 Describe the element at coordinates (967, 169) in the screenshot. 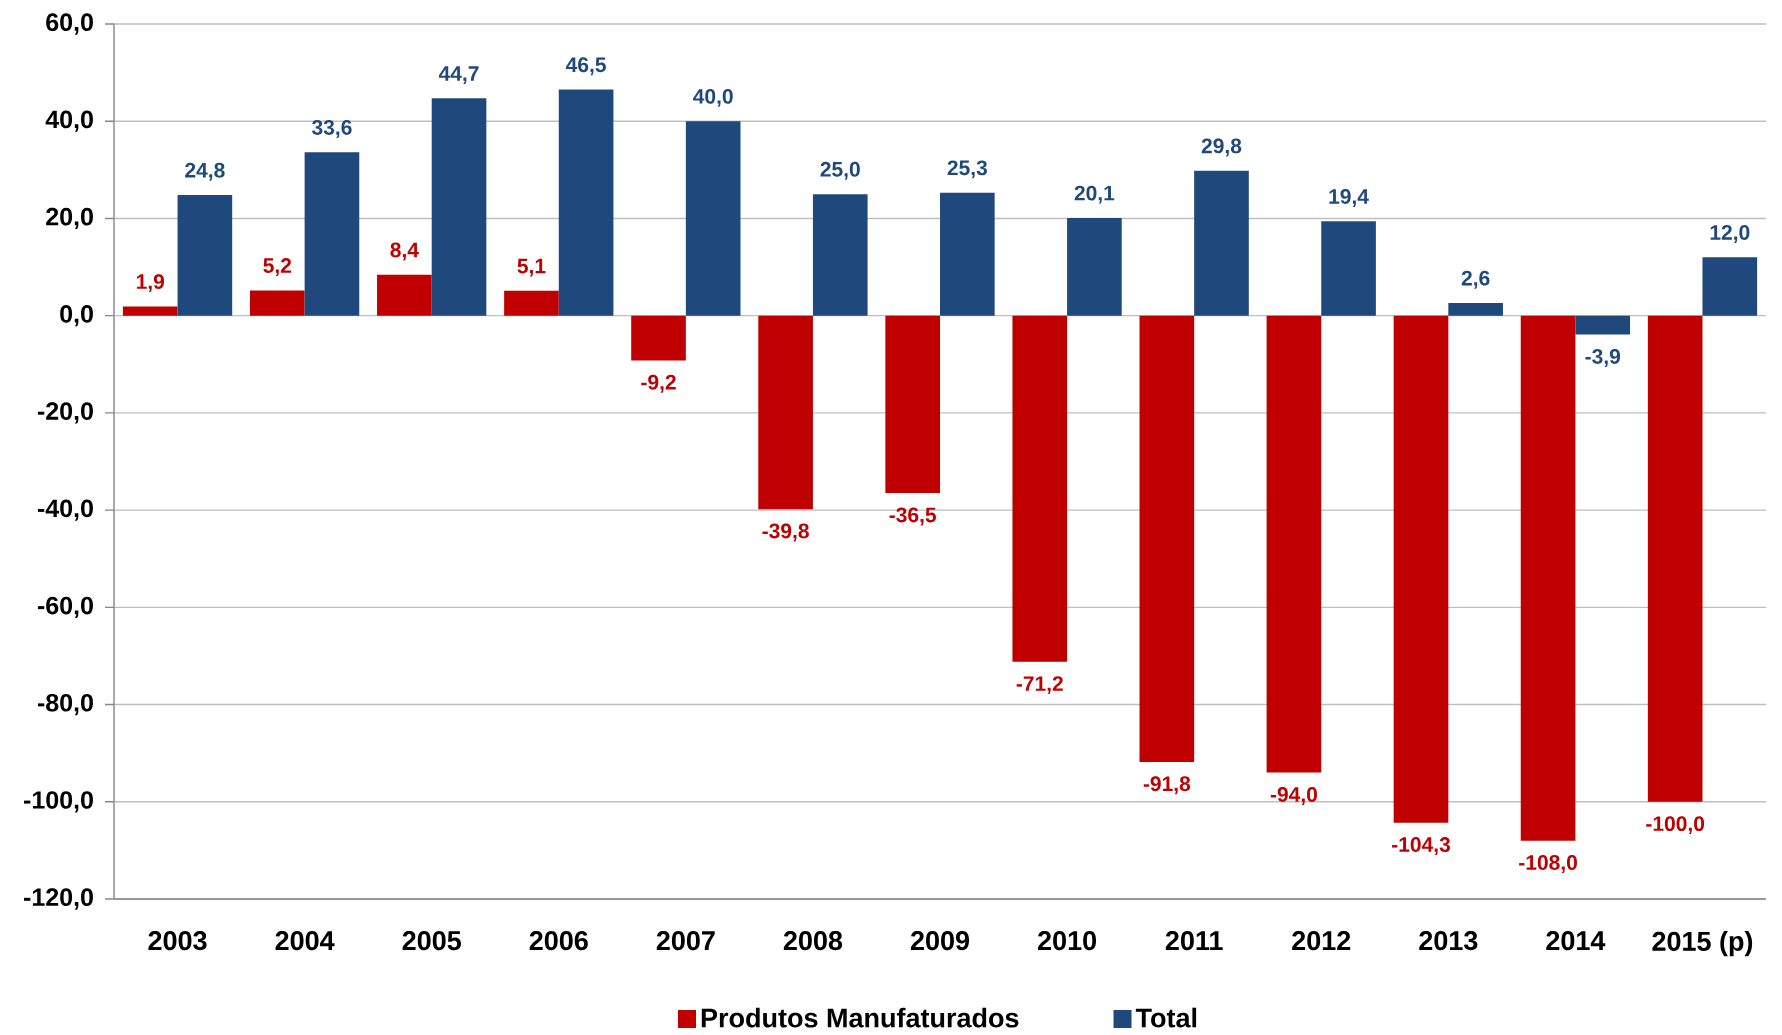

I see `data-label: 25,3` at that location.